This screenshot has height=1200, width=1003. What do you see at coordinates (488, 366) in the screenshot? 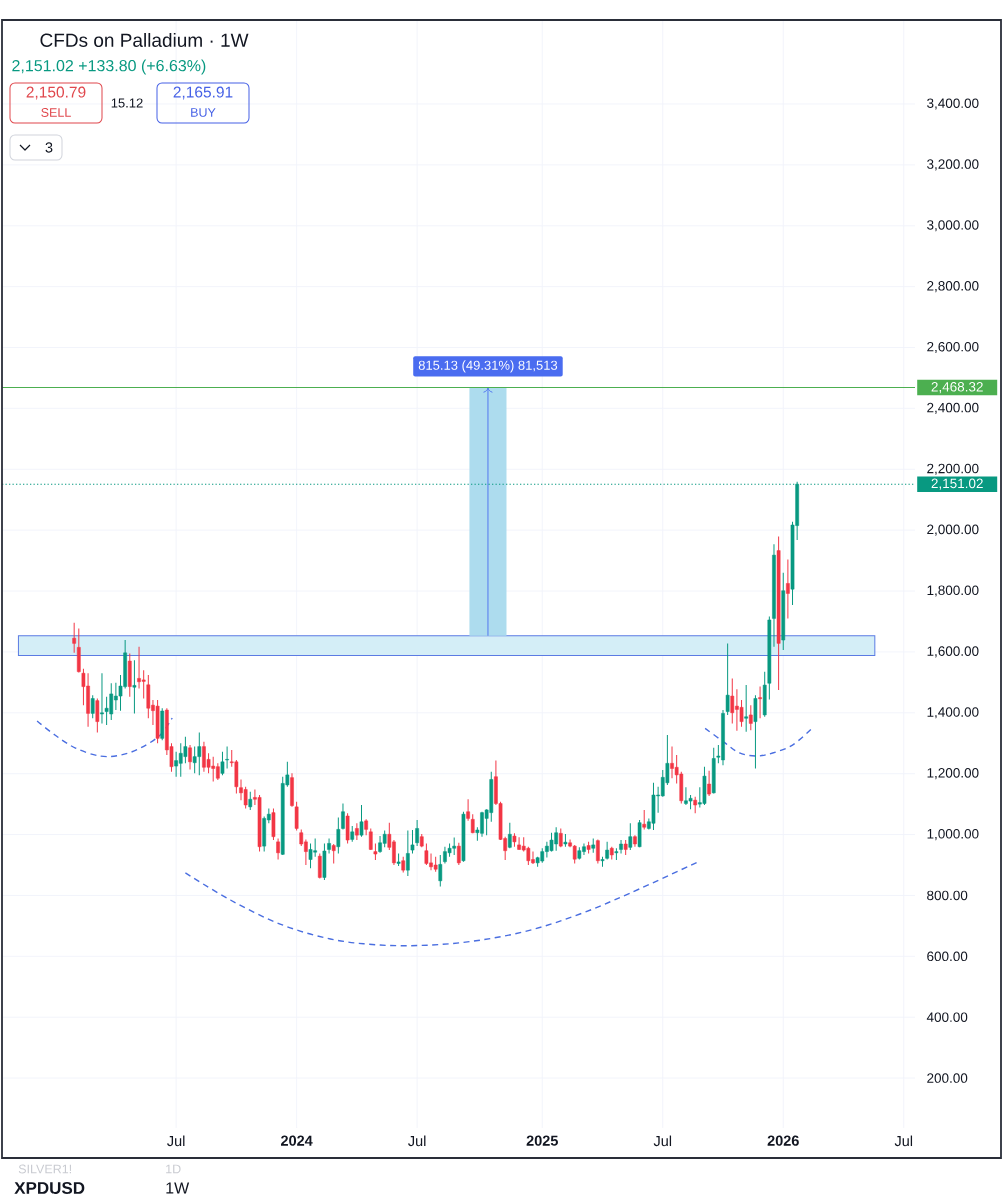
I see `annotation: 815.13 (49.31%) 81,513` at bounding box center [488, 366].